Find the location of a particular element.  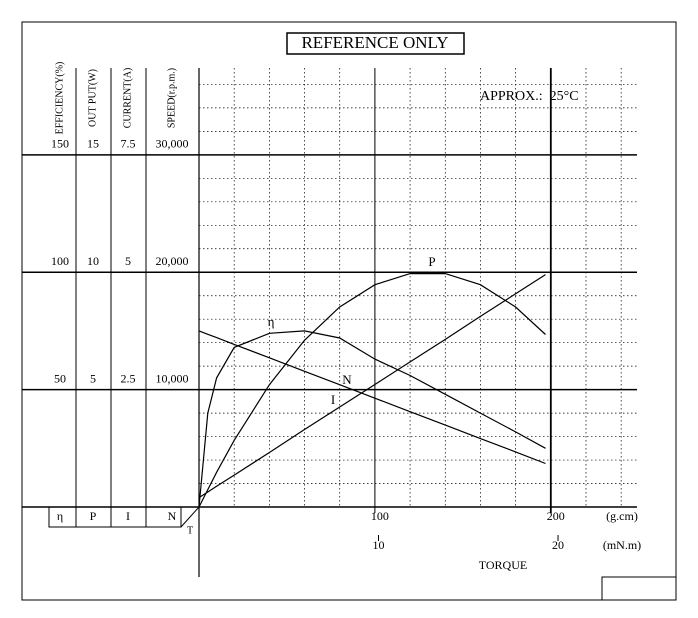

y-tick-label: 10 is located at coordinates (93, 261).